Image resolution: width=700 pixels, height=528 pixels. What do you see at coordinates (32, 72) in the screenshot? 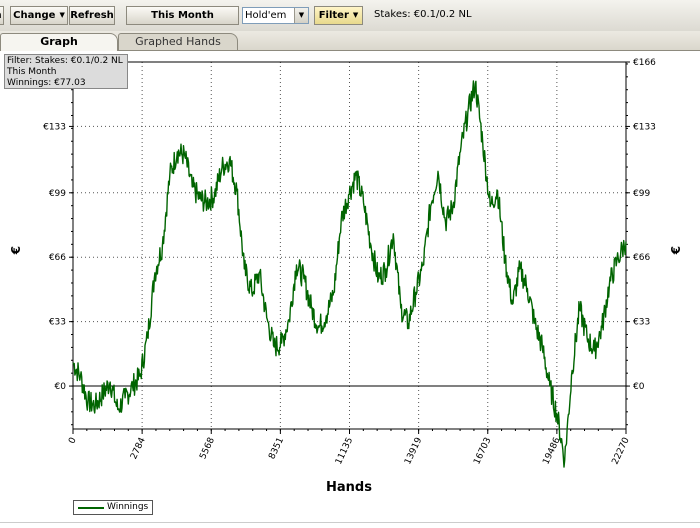
I see `info-period-line: This Month` at bounding box center [32, 72].